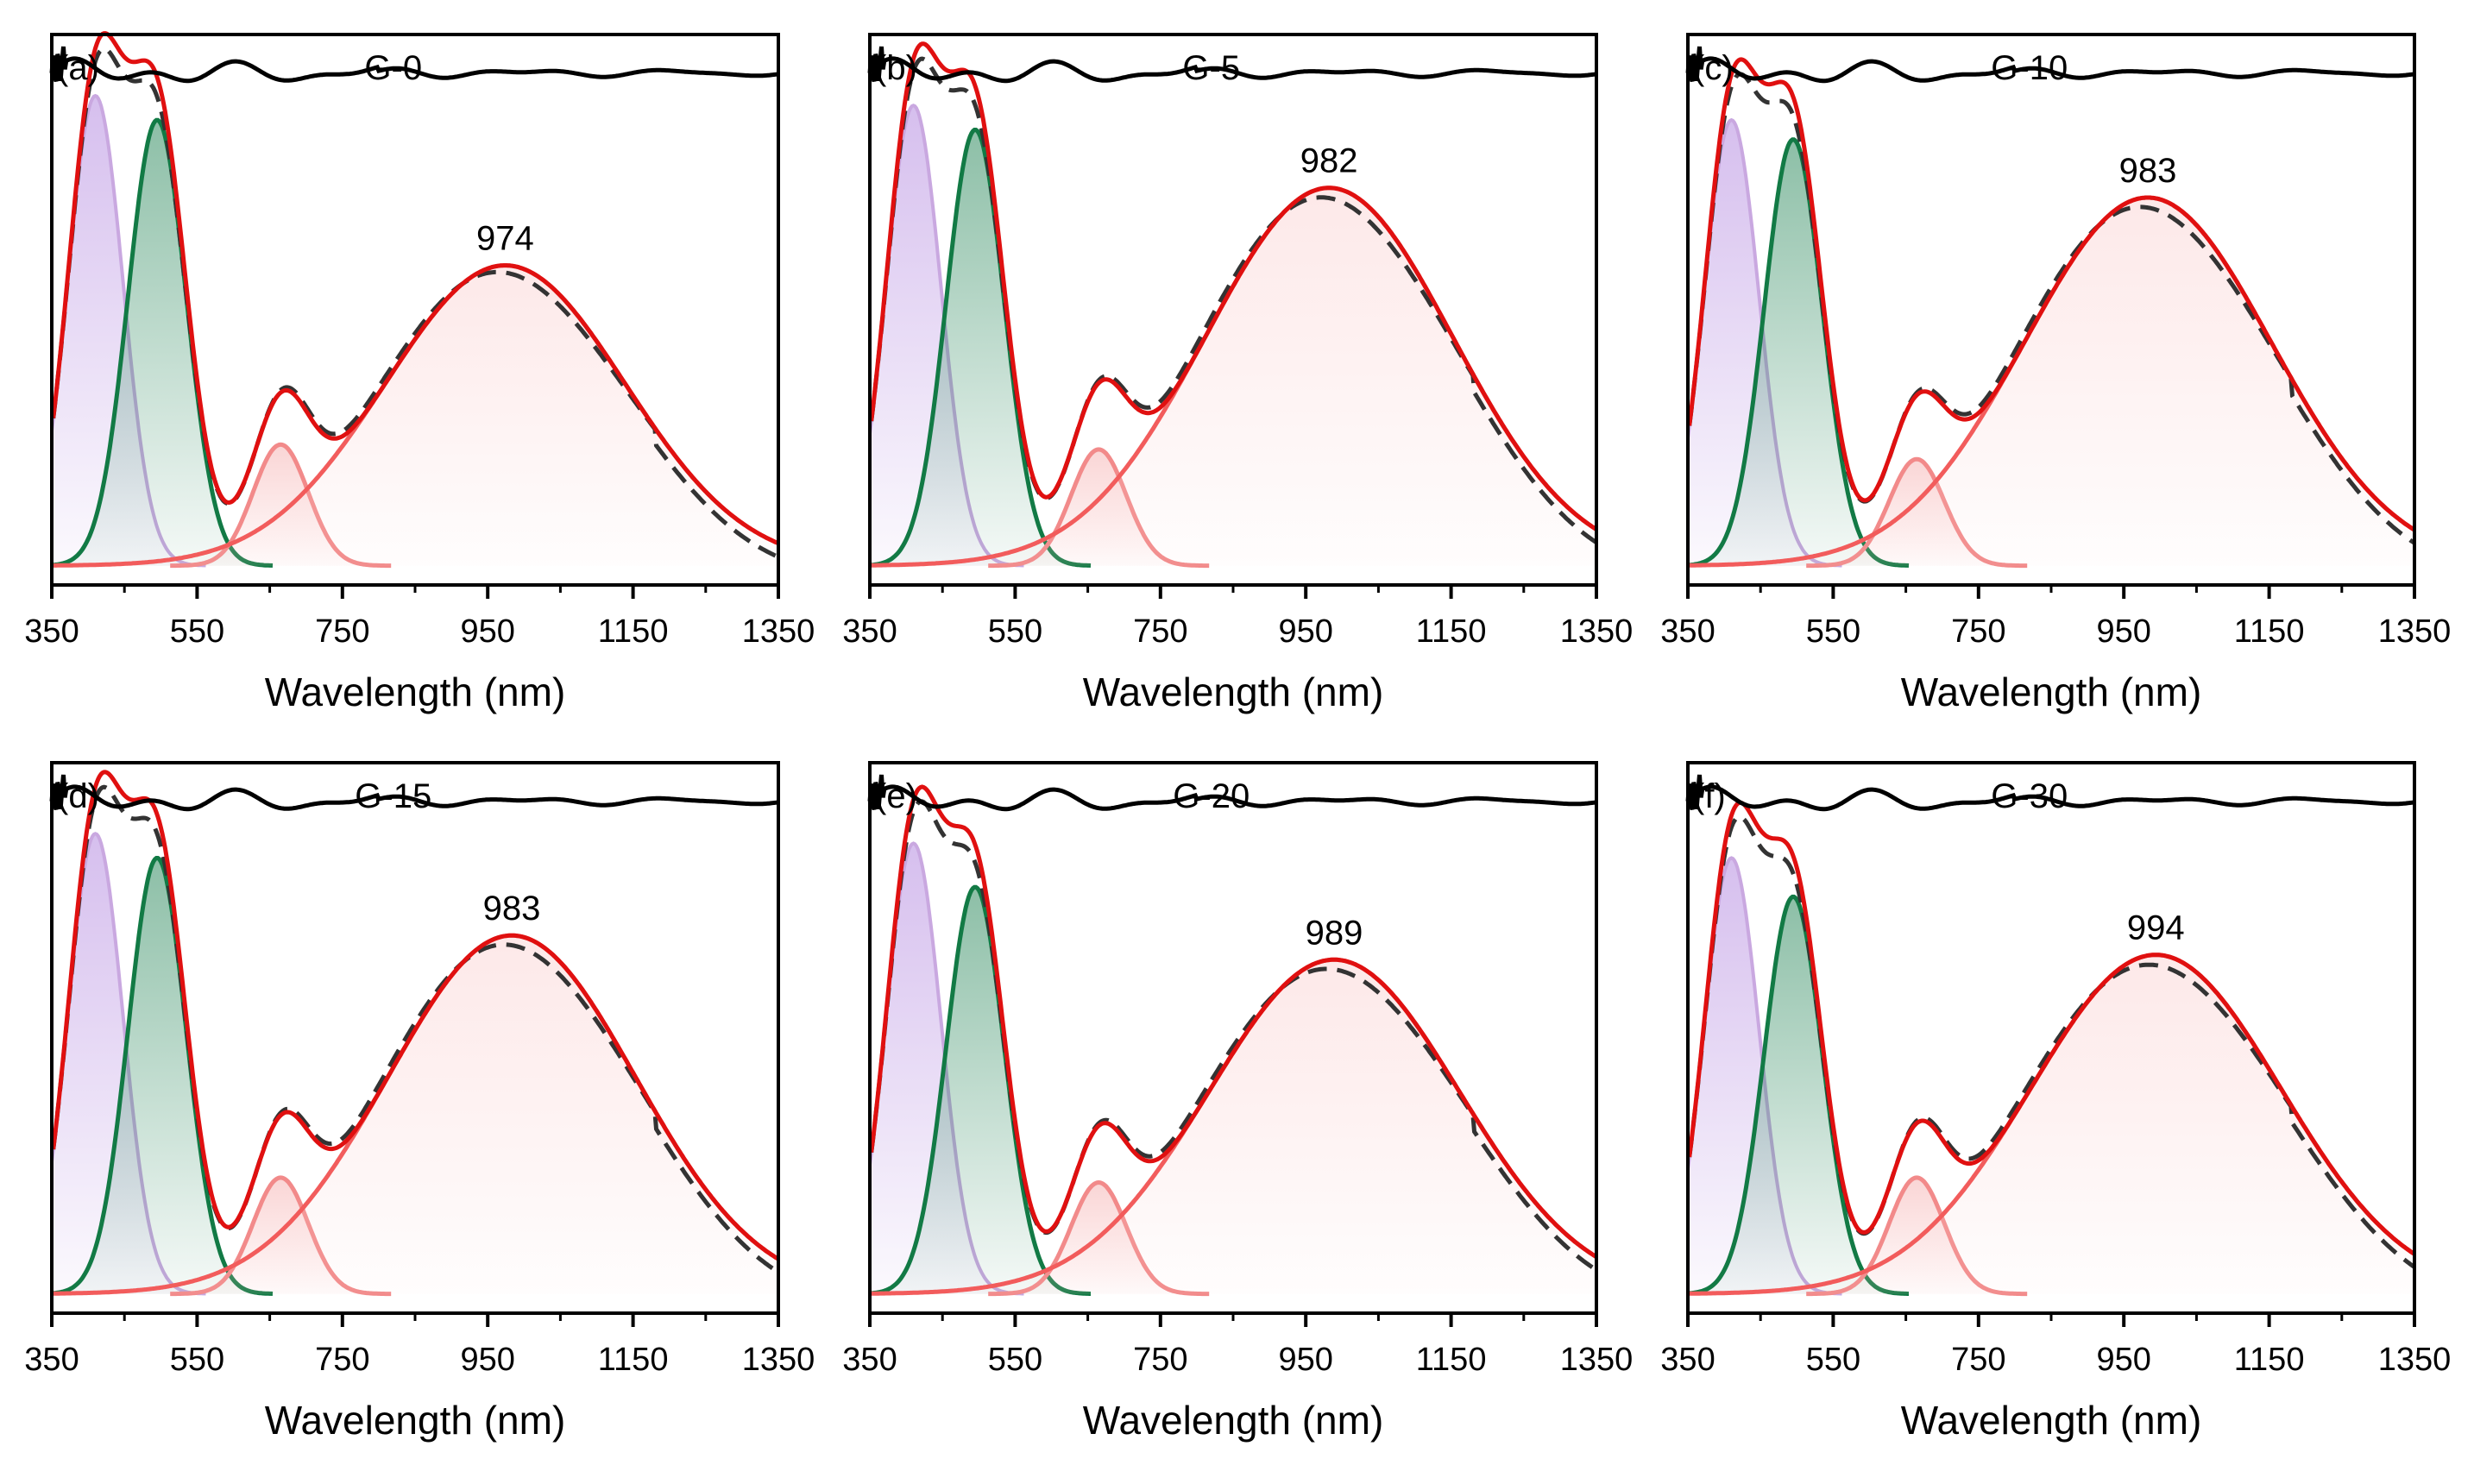 The height and width of the screenshot is (1484, 2474). What do you see at coordinates (1714, 68) in the screenshot?
I see `panel-letter: (c)` at bounding box center [1714, 68].